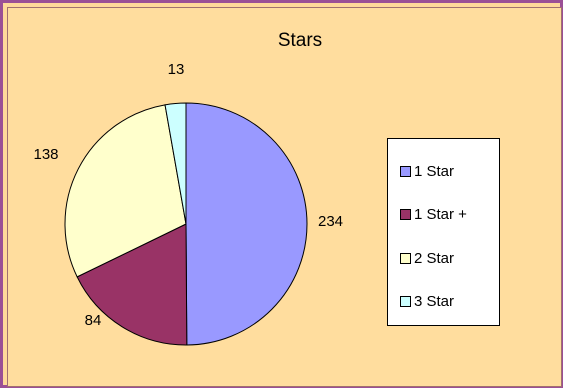  I want to click on legend-label-3-star: 3 Star, so click(434, 301).